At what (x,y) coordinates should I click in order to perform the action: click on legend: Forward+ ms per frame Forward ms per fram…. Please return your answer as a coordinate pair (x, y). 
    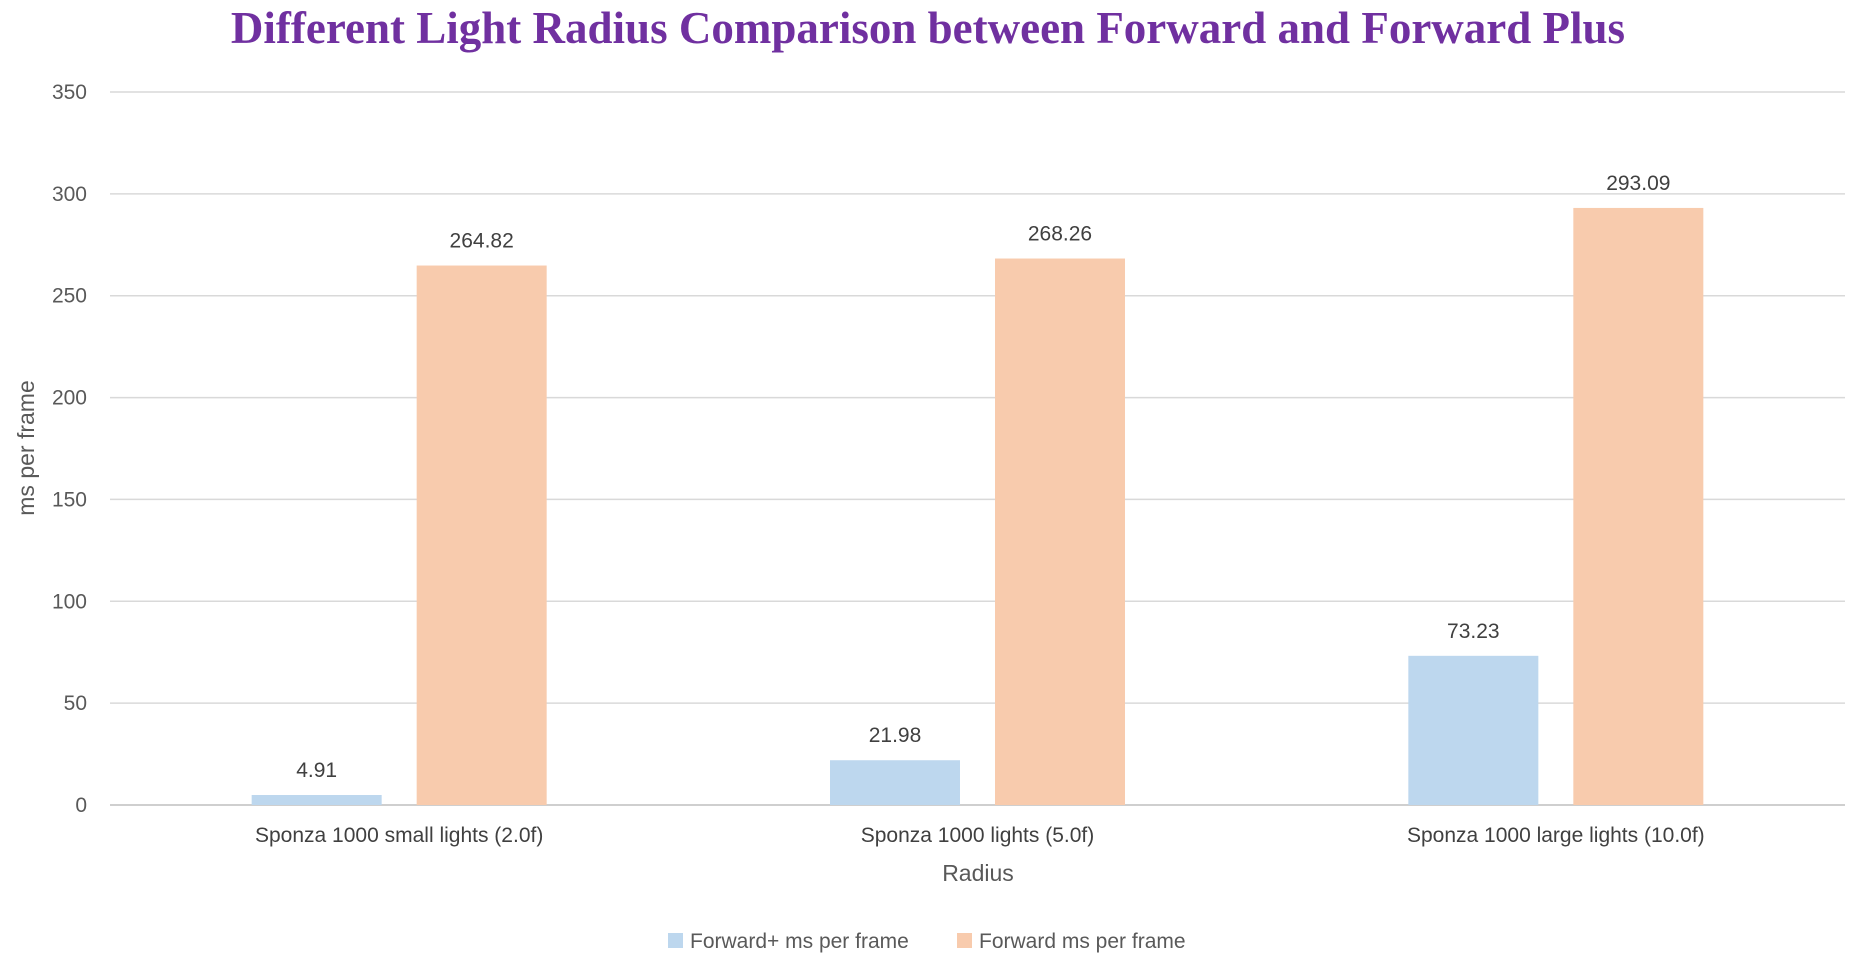
    Looking at the image, I should click on (927, 941).